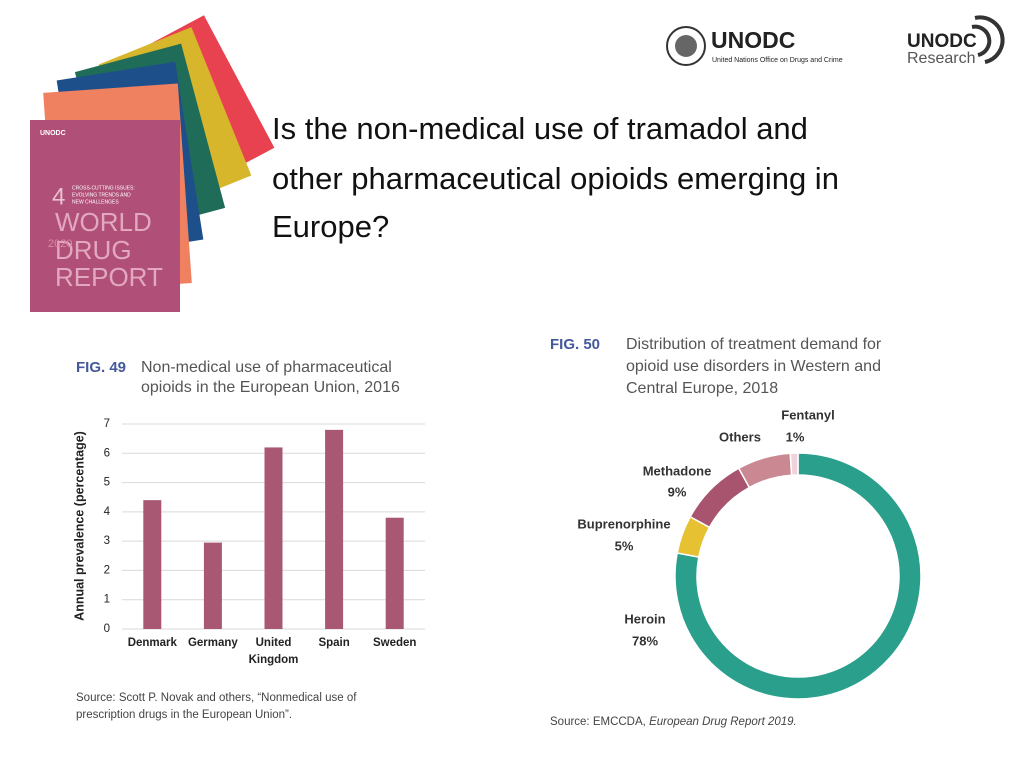 The width and height of the screenshot is (1024, 768). Describe the element at coordinates (107, 453) in the screenshot. I see `y-tick-label: 6` at that location.